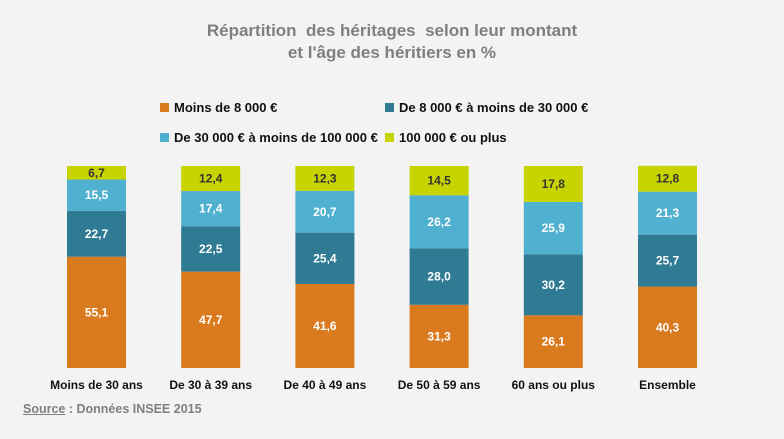 The height and width of the screenshot is (439, 784). I want to click on data-label: 20,7, so click(325, 212).